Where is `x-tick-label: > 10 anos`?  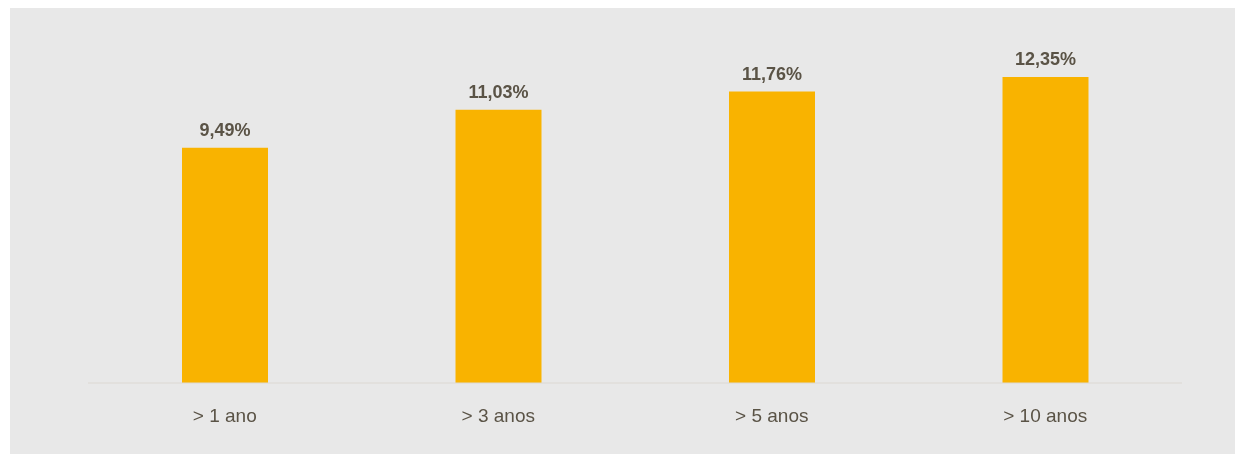
x-tick-label: > 10 anos is located at coordinates (1045, 416).